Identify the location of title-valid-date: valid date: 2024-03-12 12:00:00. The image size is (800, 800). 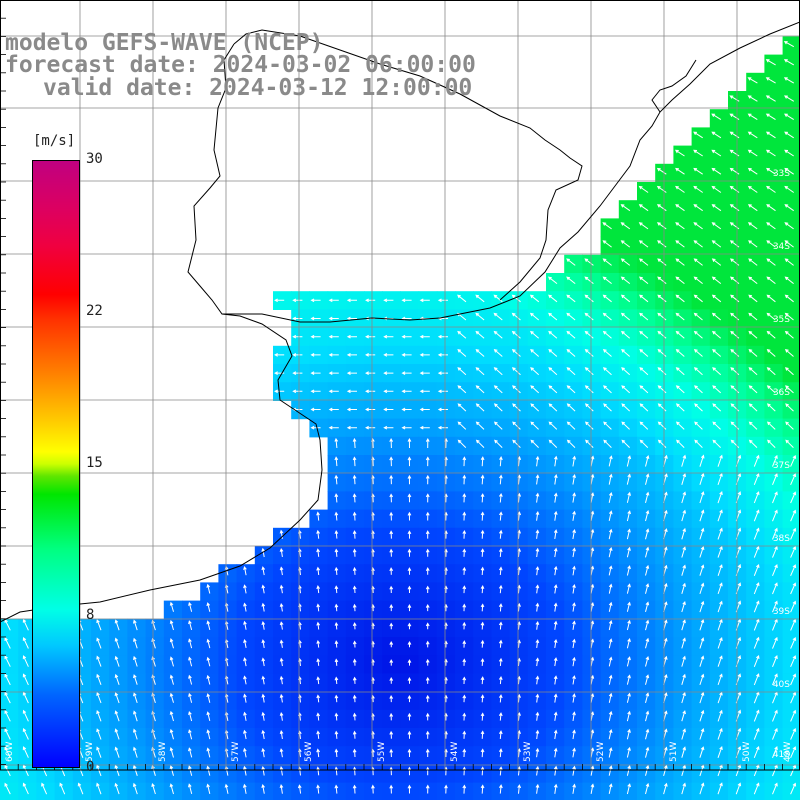
(258, 88).